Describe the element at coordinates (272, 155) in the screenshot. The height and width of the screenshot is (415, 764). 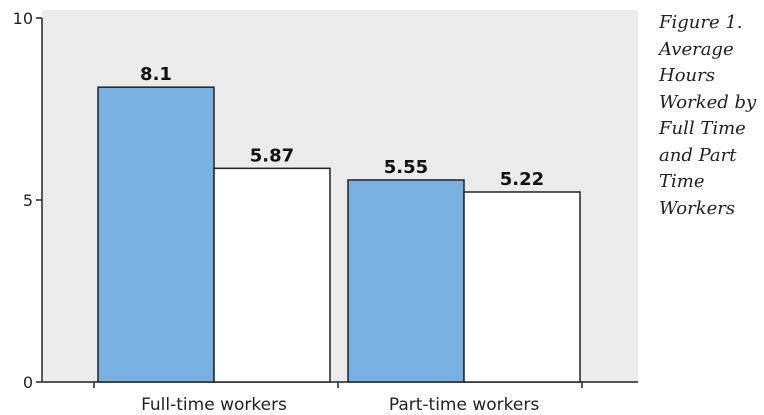
I see `bar-value-label: 5.87` at that location.